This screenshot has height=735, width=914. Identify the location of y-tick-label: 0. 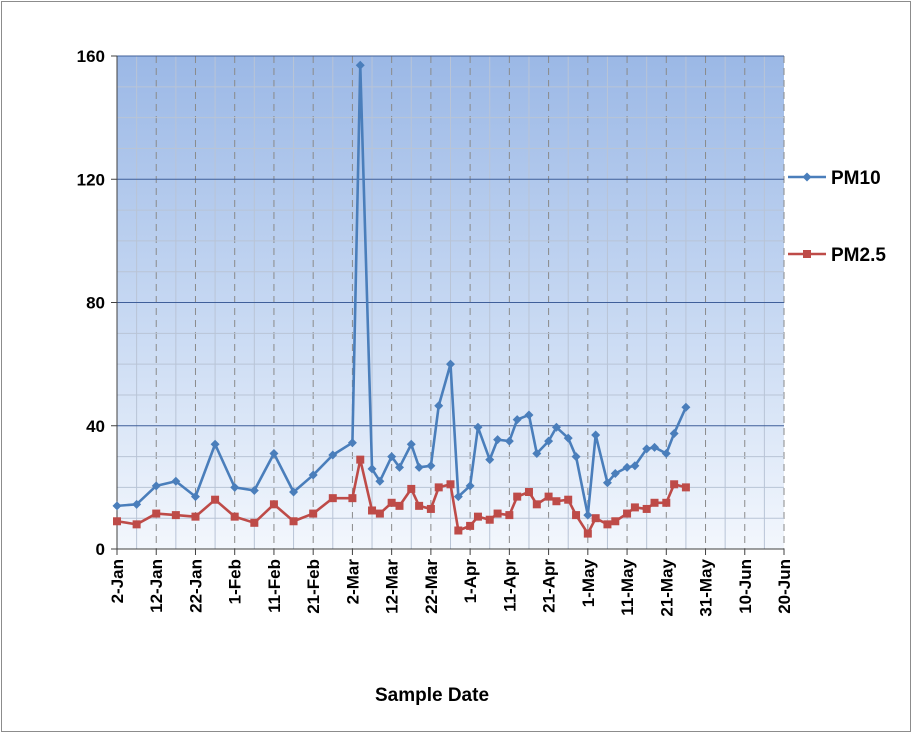
(100, 549).